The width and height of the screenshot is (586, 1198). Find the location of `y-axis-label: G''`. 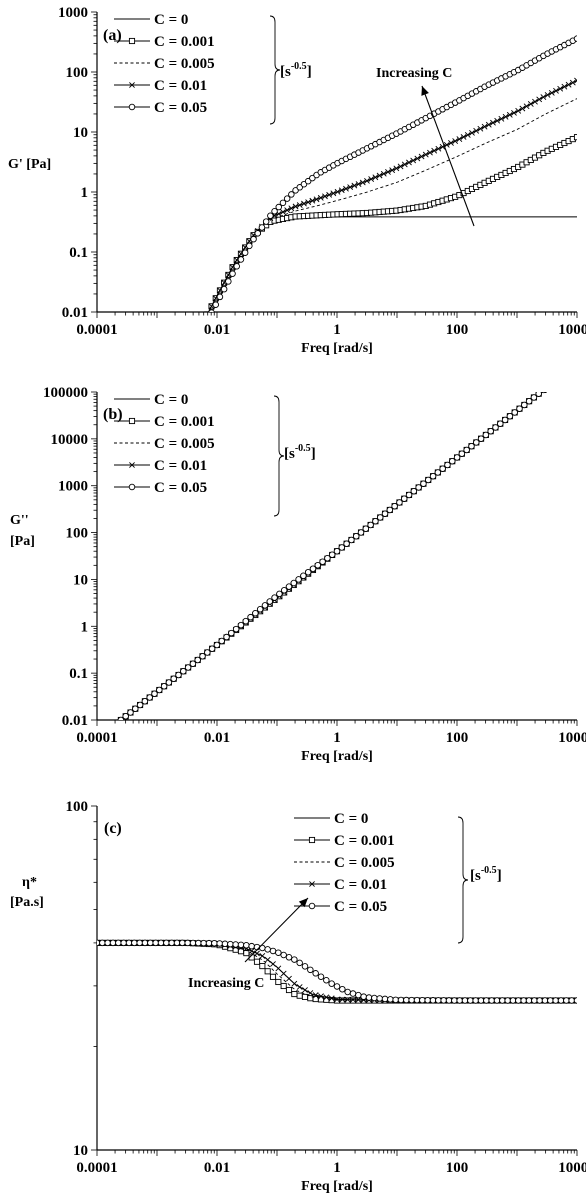

y-axis-label: G'' is located at coordinates (19, 520).